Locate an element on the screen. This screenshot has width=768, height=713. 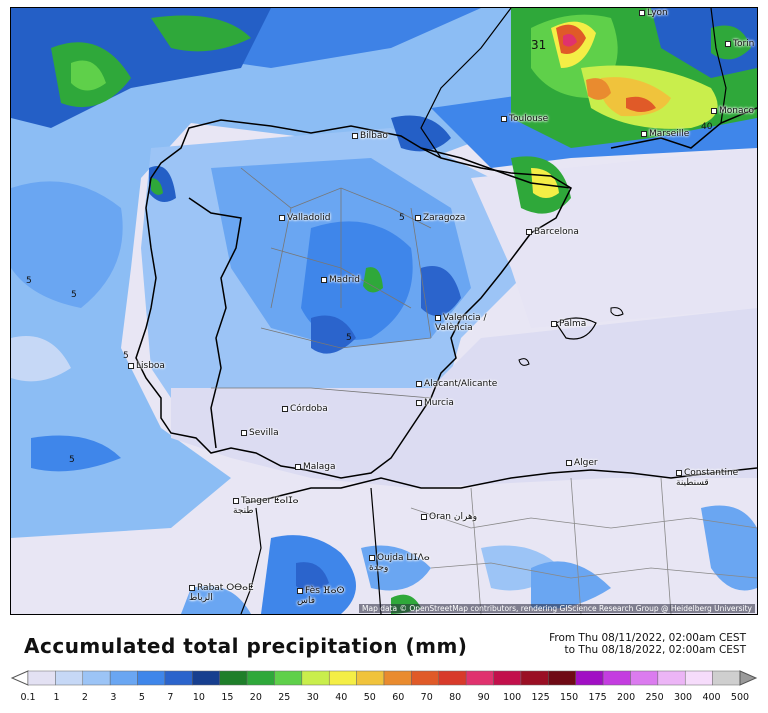
city-label: Marseille is located at coordinates (665, 134).